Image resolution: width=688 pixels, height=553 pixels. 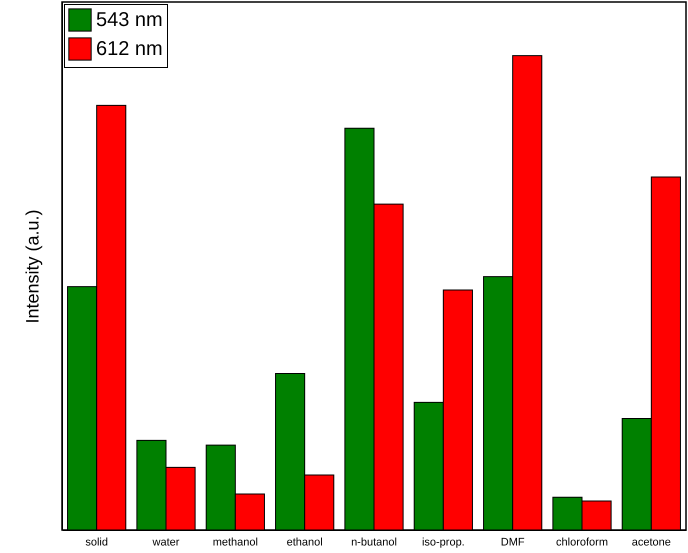 I want to click on x-tick-label: solid, so click(x=96, y=542).